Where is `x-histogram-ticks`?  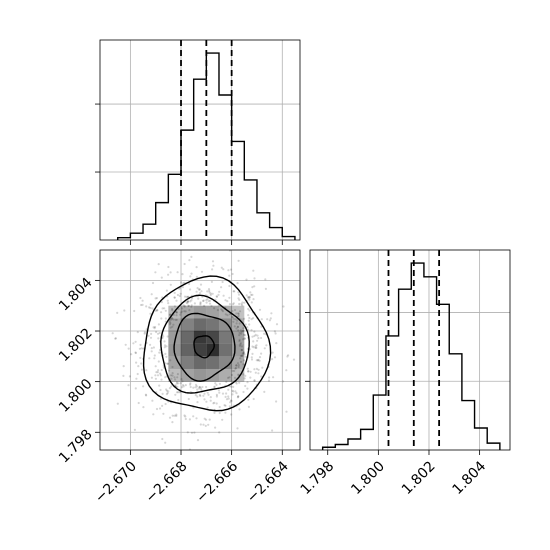 x-histogram-ticks is located at coordinates (189, 174).